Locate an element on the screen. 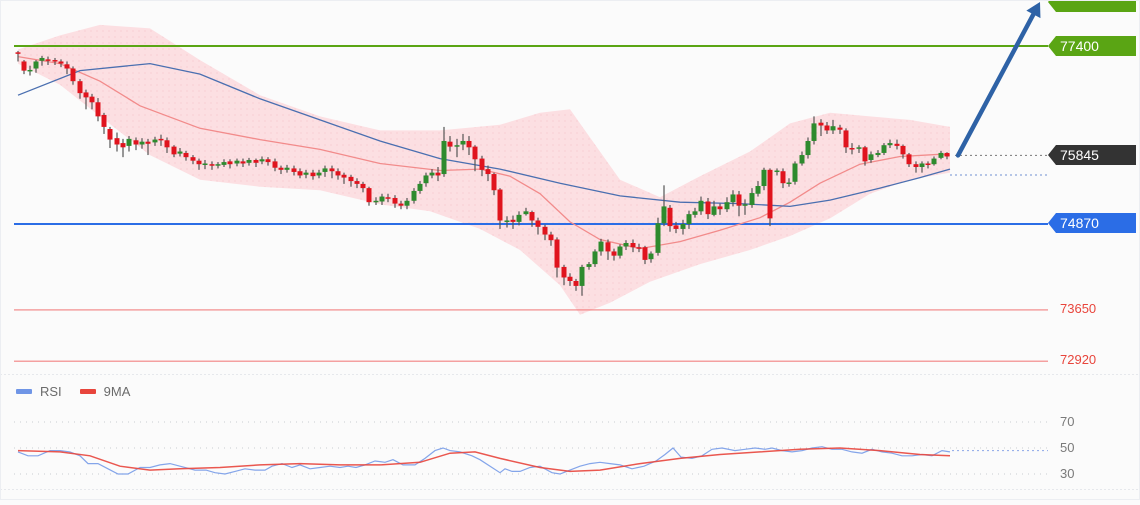 The image size is (1140, 505). rsi-panel is located at coordinates (531, 448).